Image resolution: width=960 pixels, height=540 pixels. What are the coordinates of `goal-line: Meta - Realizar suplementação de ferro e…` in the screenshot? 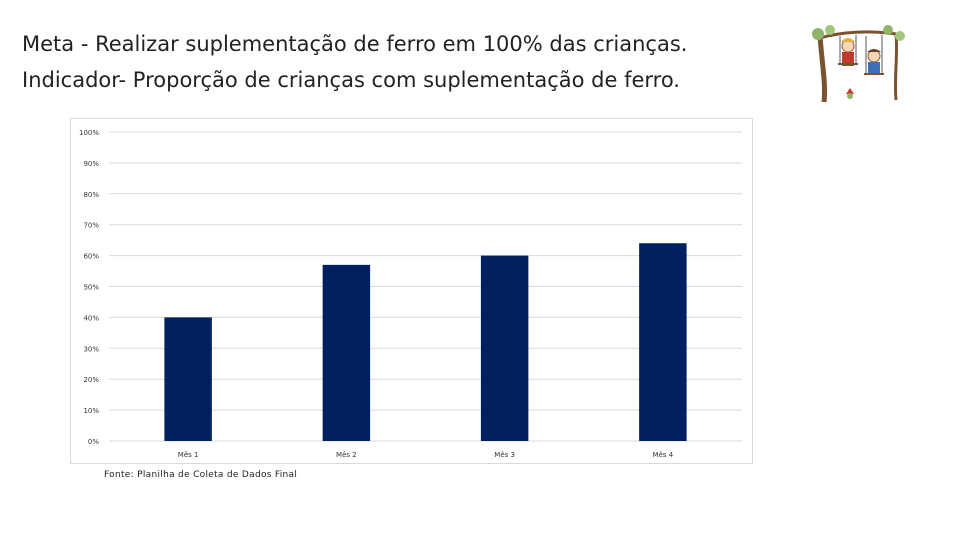 It's located at (355, 44).